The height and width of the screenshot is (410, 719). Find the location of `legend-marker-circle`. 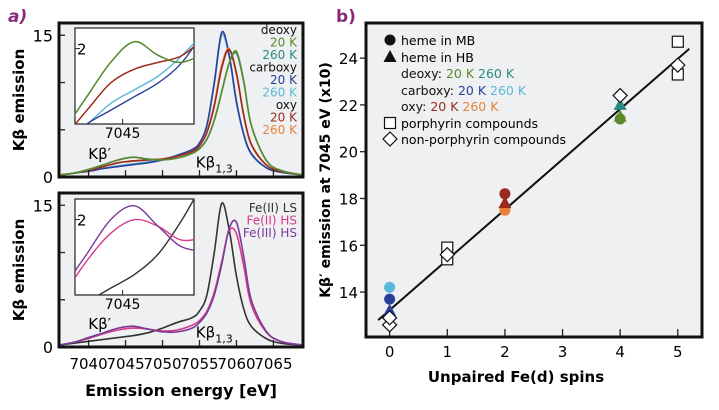

legend-marker-circle is located at coordinates (390, 40).